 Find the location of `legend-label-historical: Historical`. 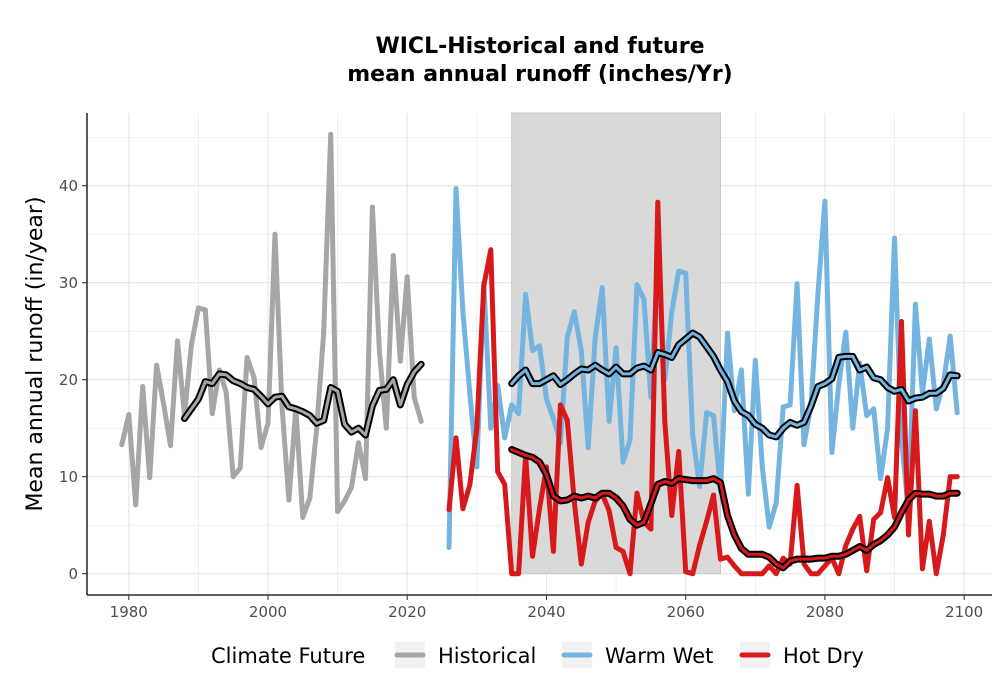

legend-label-historical: Historical is located at coordinates (487, 656).